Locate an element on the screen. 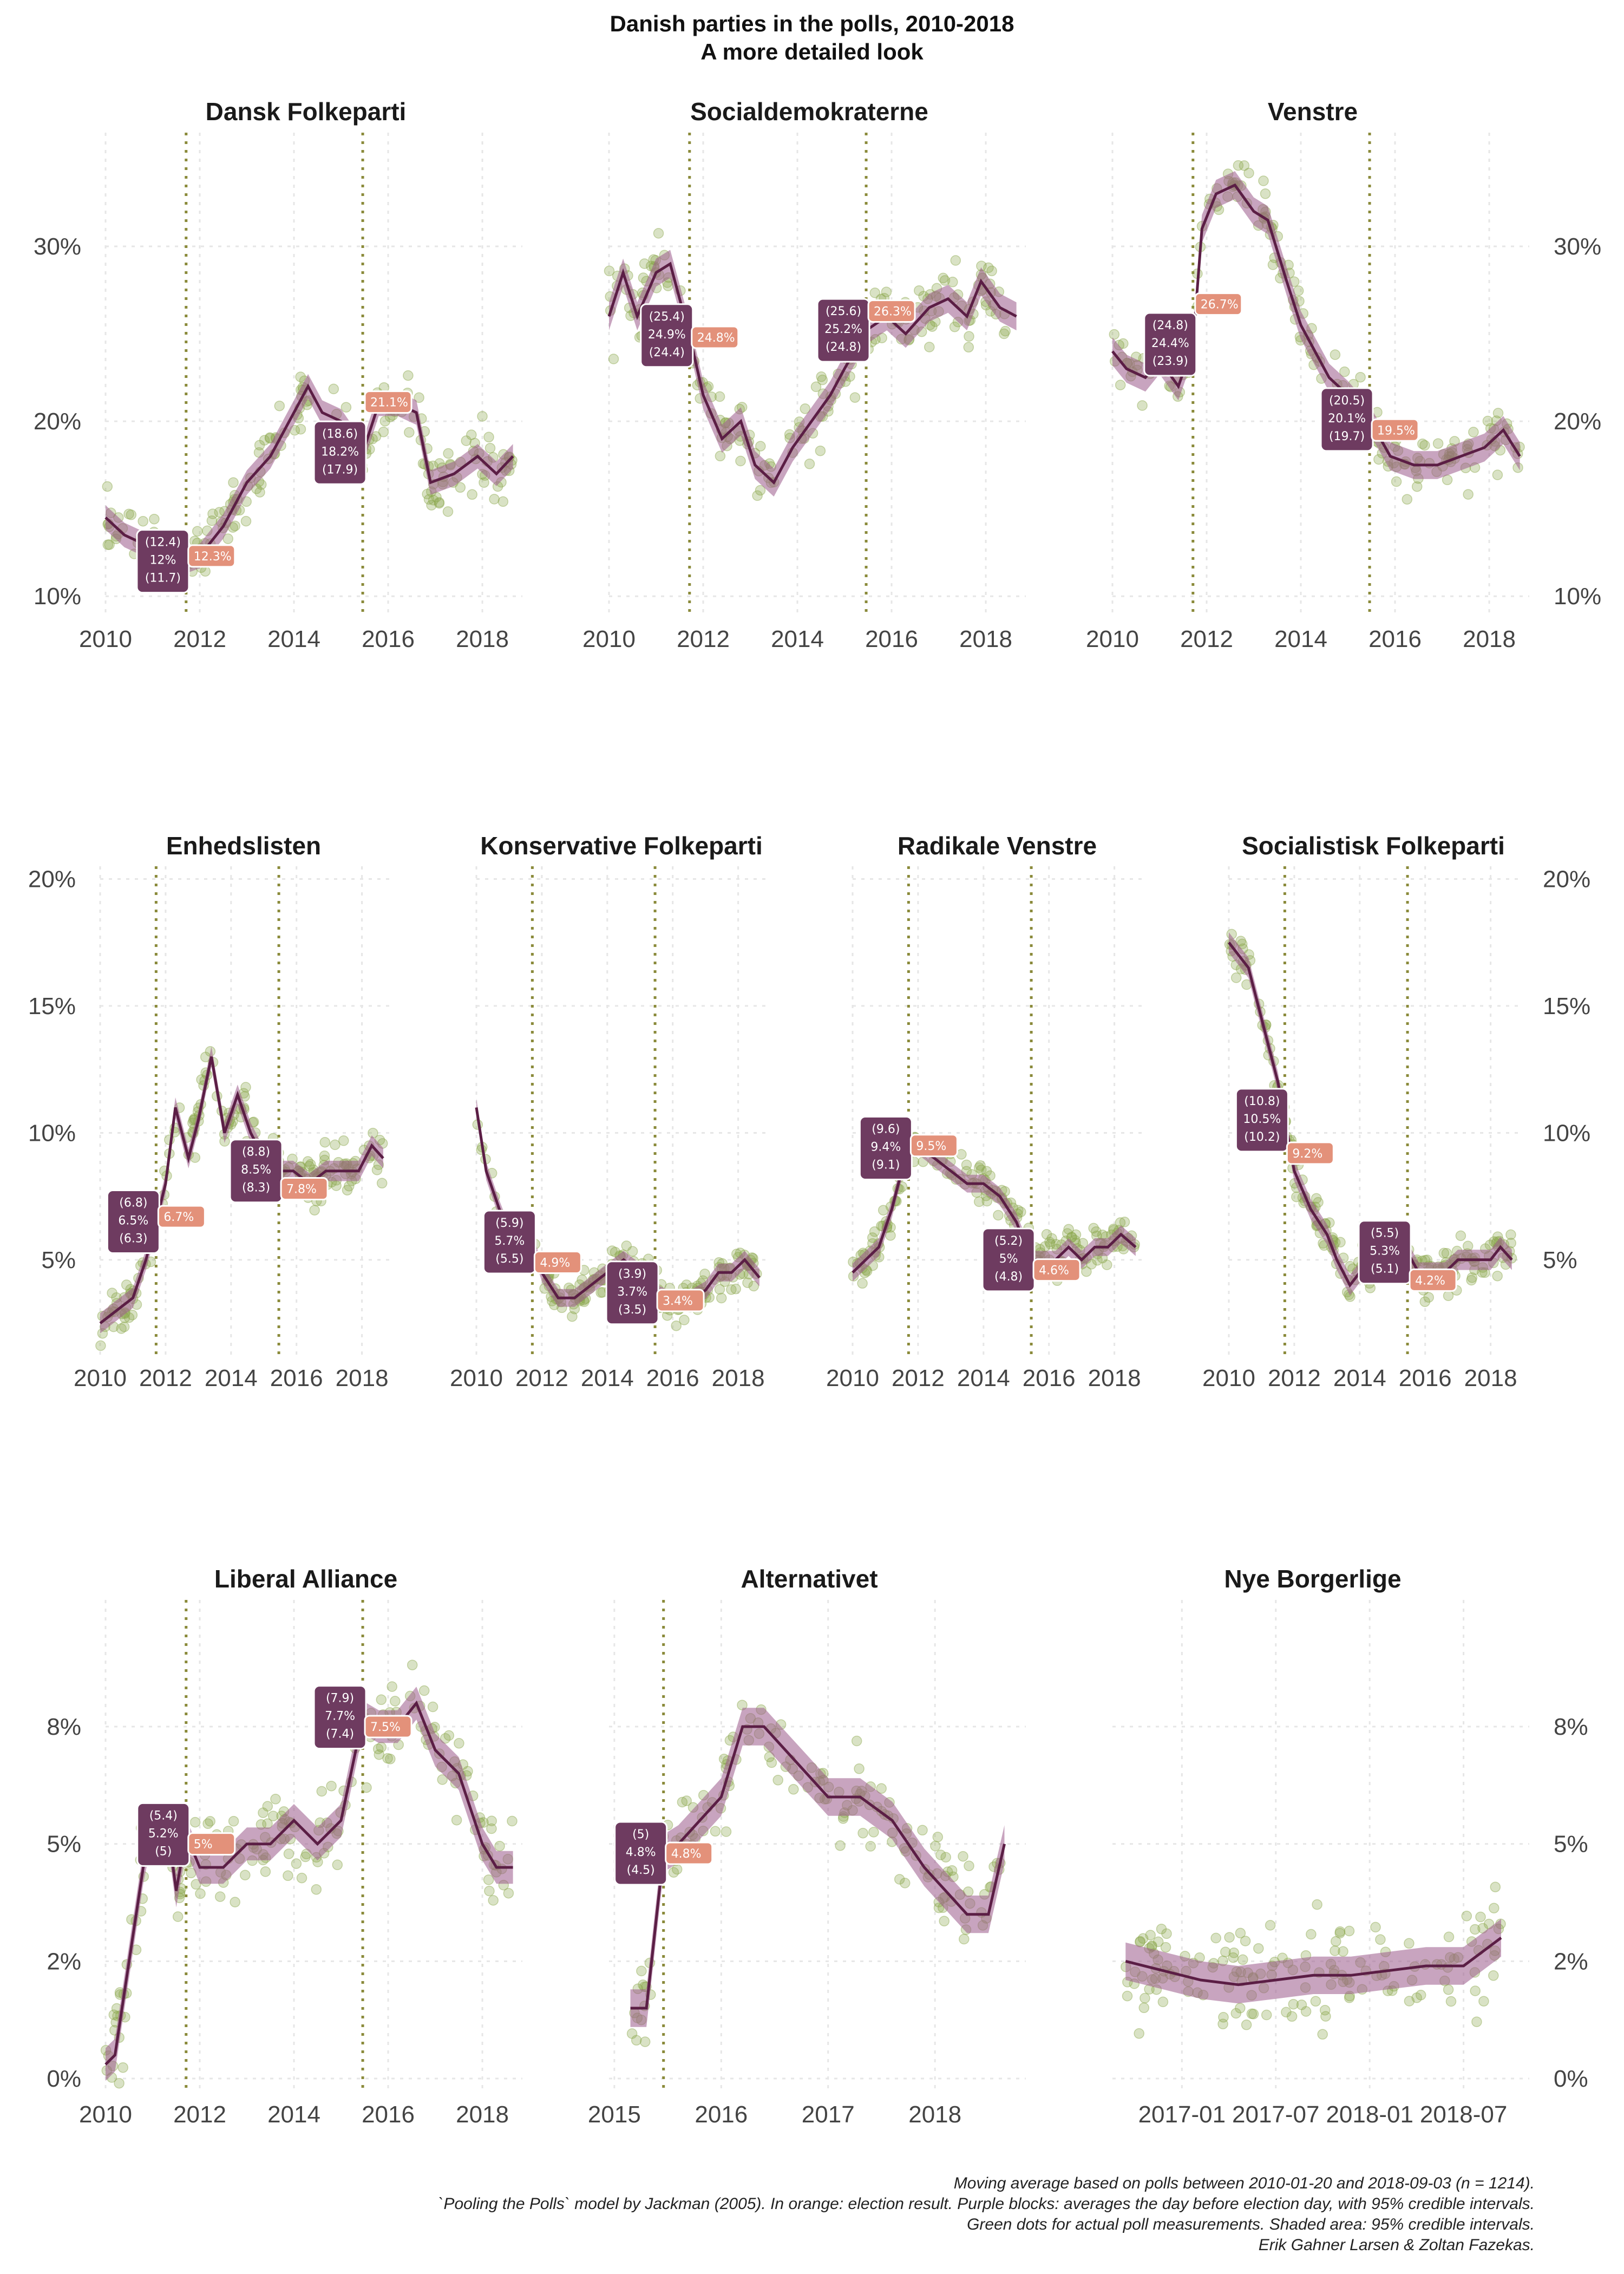 This screenshot has height=2274, width=1624. estimate-block-label-1: 5% is located at coordinates (1008, 1259).